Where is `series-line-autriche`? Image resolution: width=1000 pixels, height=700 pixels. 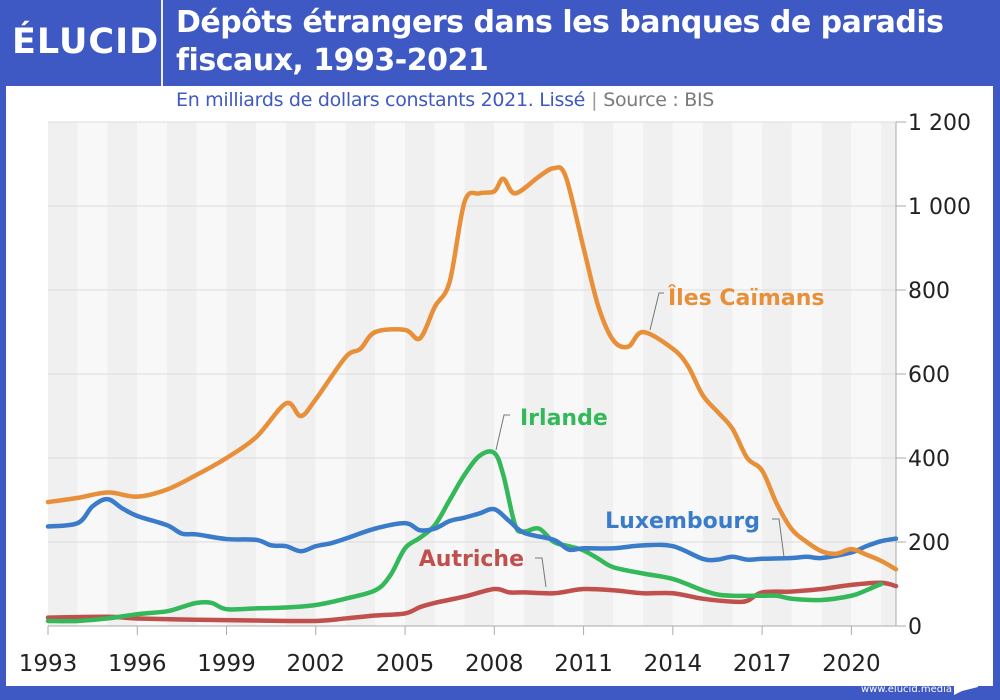
series-line-autriche is located at coordinates (472, 602).